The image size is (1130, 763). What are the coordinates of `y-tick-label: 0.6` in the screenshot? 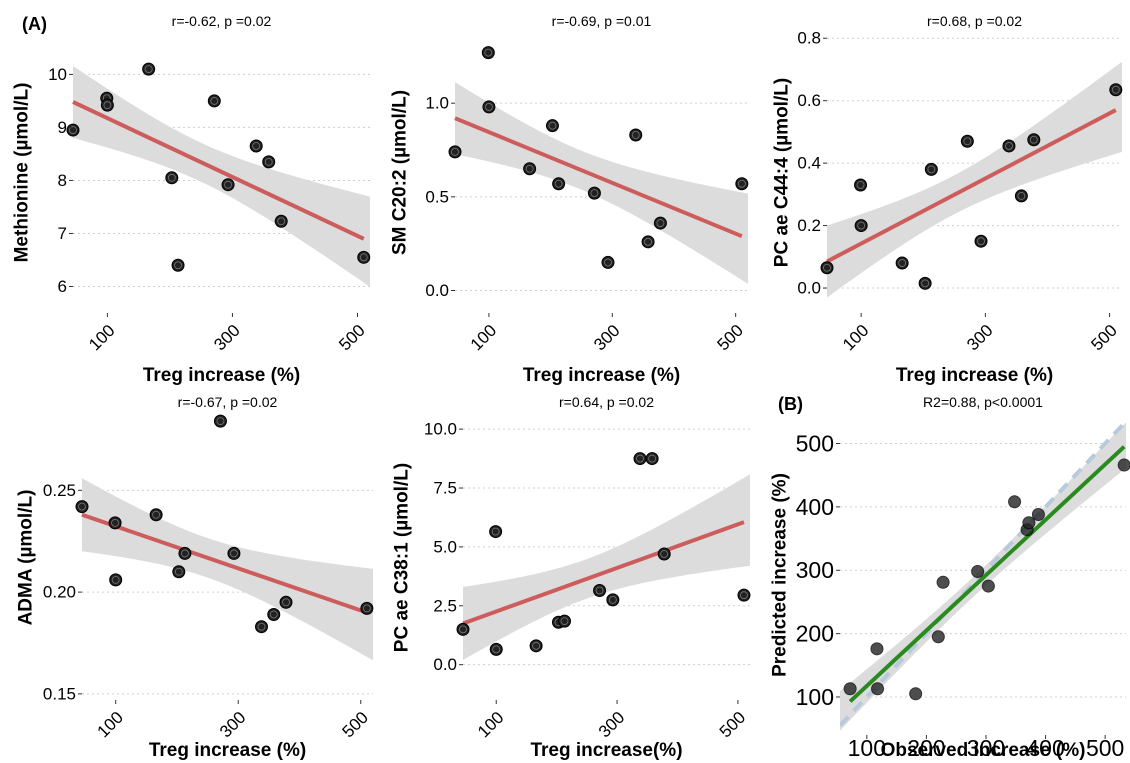 It's located at (809, 100).